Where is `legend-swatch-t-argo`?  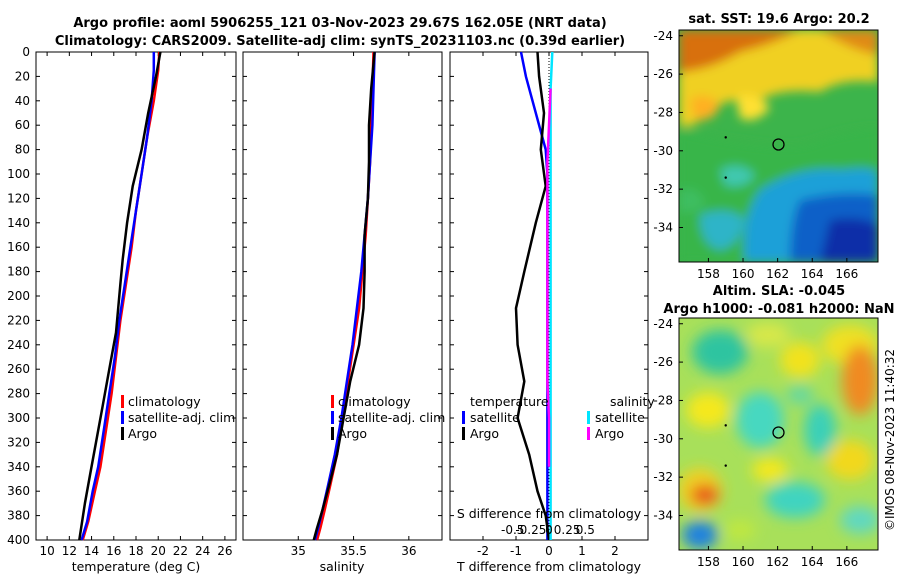 legend-swatch-t-argo is located at coordinates (463, 433).